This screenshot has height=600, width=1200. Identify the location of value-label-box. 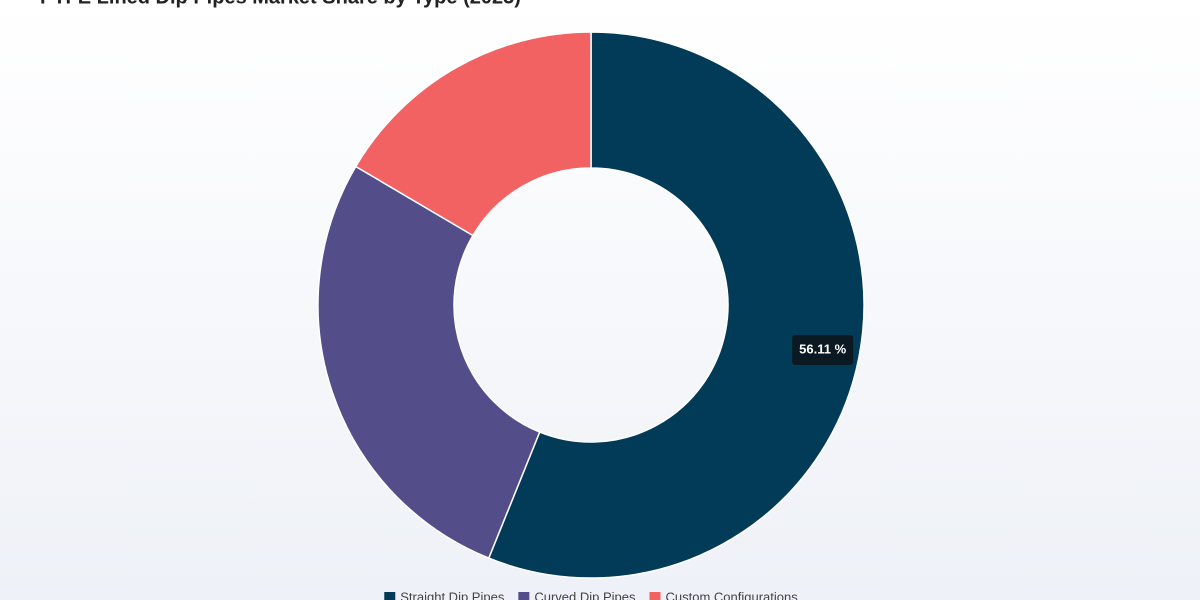
(823, 350).